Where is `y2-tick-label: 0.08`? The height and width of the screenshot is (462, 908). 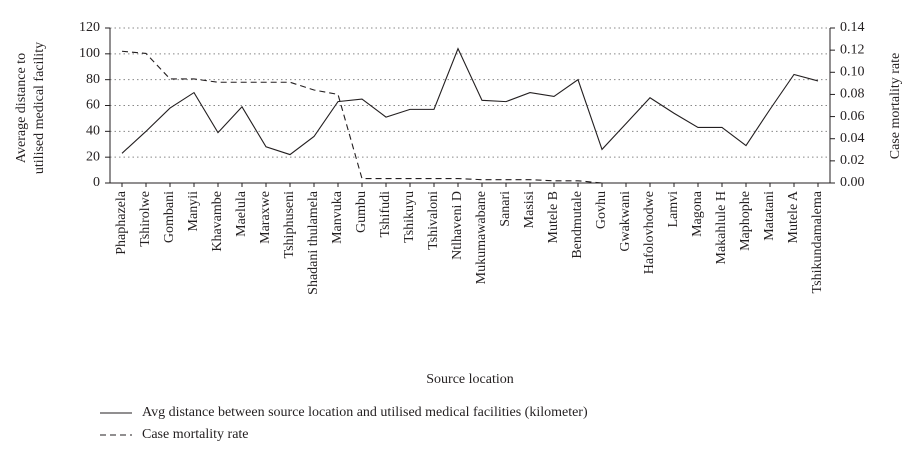
y2-tick-label: 0.08 is located at coordinates (852, 94).